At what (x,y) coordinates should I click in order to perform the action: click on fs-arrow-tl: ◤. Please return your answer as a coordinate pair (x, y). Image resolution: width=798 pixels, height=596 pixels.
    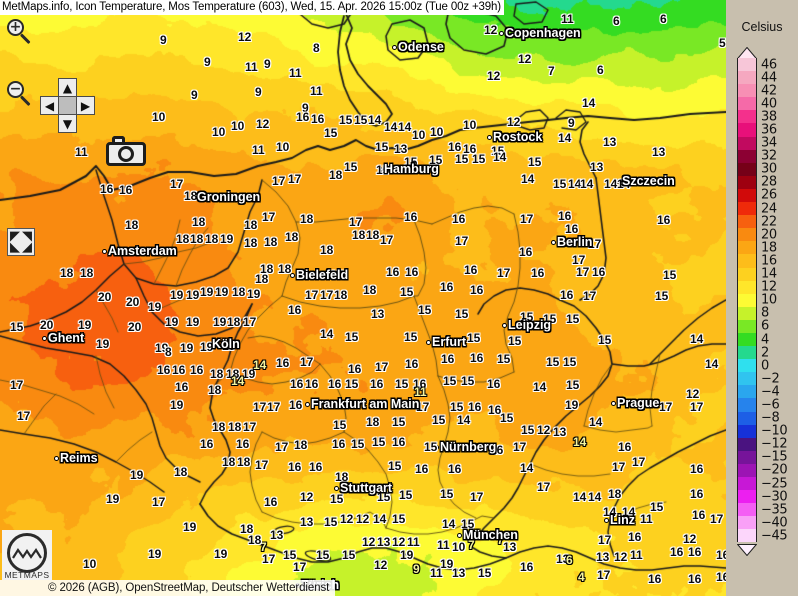
    Looking at the image, I should click on (15, 236).